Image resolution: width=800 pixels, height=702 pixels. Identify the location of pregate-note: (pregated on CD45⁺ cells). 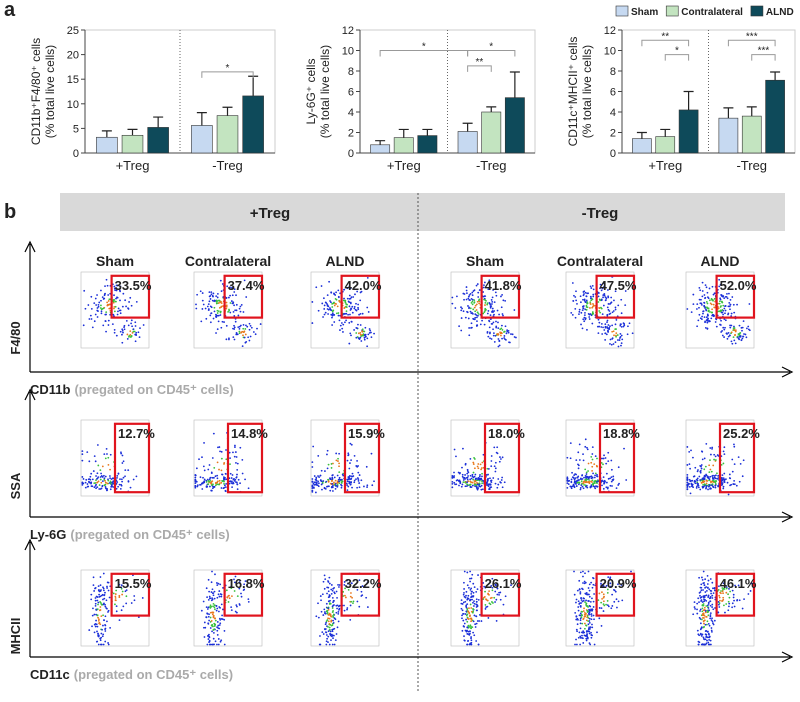
(153, 389).